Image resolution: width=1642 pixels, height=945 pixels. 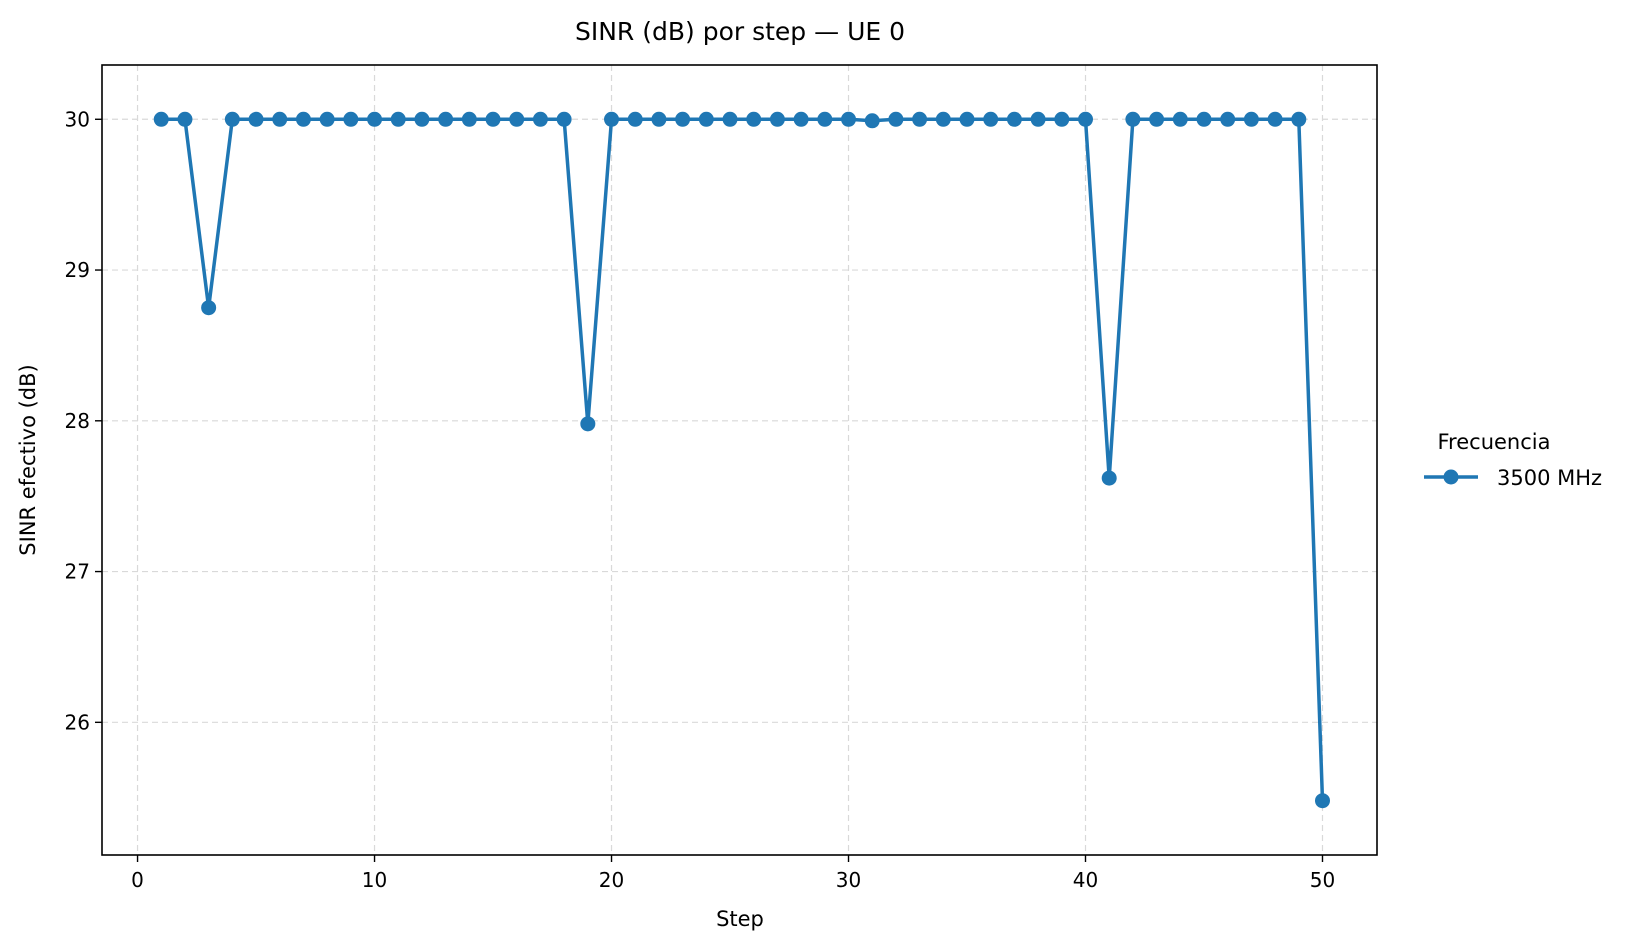 What do you see at coordinates (77, 572) in the screenshot?
I see `y-tick-label: 27` at bounding box center [77, 572].